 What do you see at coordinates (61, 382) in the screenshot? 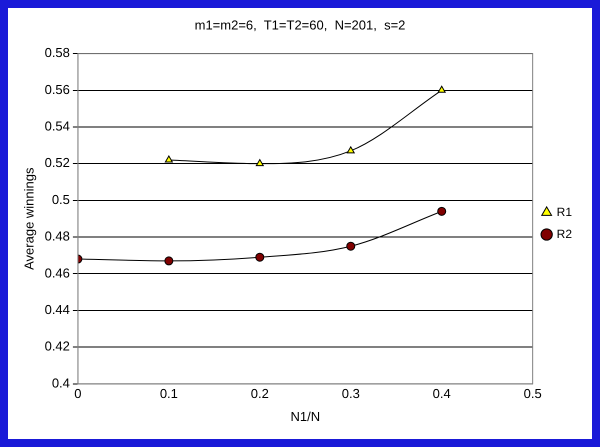
I see `y-tick-label: 0.4` at bounding box center [61, 382].